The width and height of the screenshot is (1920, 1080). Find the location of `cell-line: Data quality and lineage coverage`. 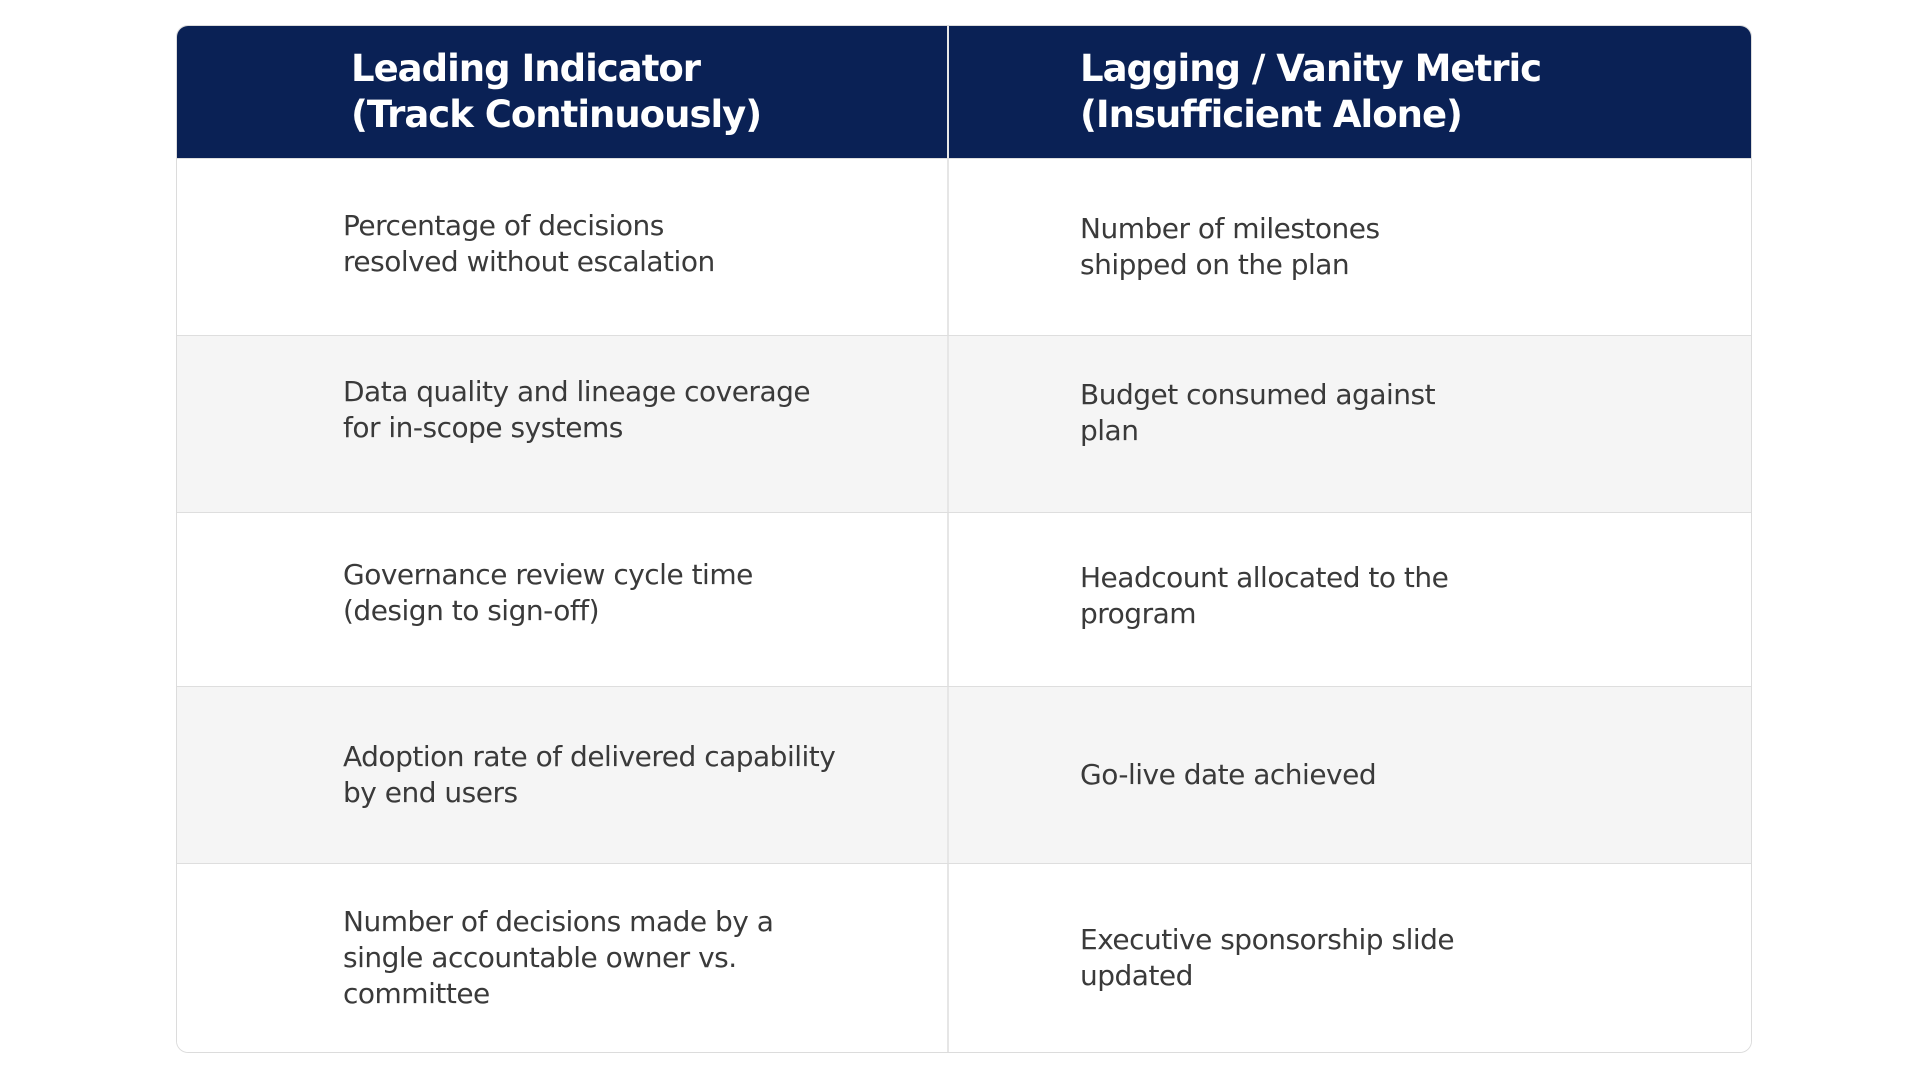

cell-line: Data quality and lineage coverage is located at coordinates (577, 391).